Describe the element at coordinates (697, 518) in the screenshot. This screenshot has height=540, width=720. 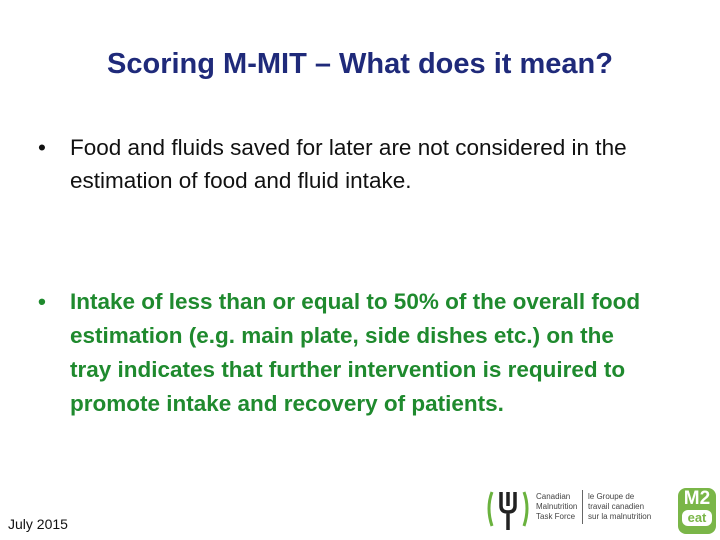
I see `badge-text: eat` at that location.